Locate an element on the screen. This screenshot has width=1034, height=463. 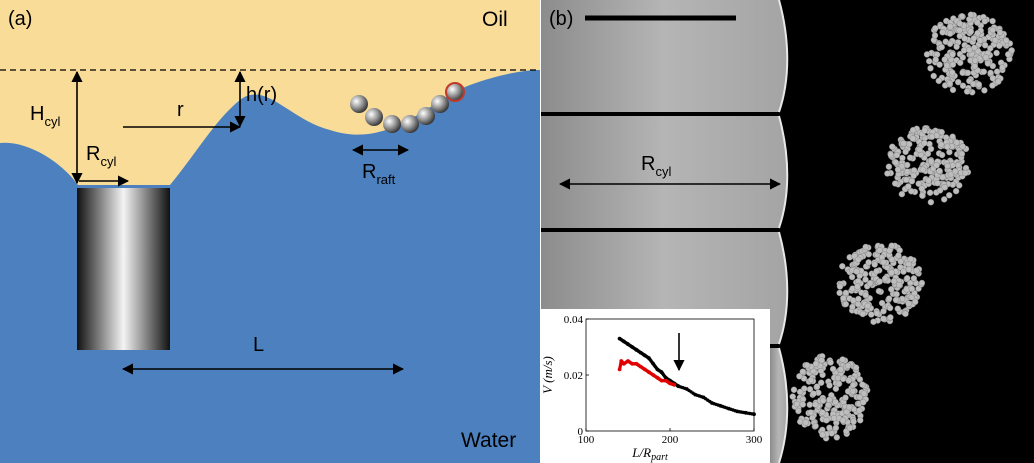
raft-particle-highlighted is located at coordinates (455, 92).